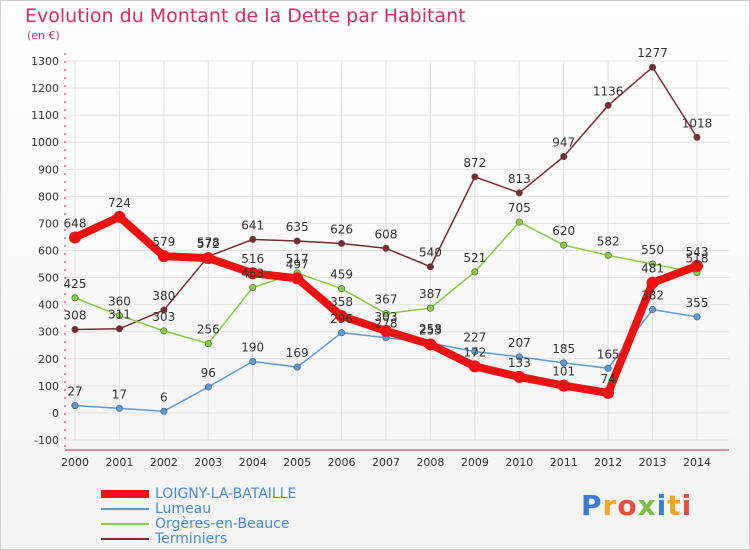 The height and width of the screenshot is (550, 750). I want to click on x-tick-label: 2002, so click(164, 462).